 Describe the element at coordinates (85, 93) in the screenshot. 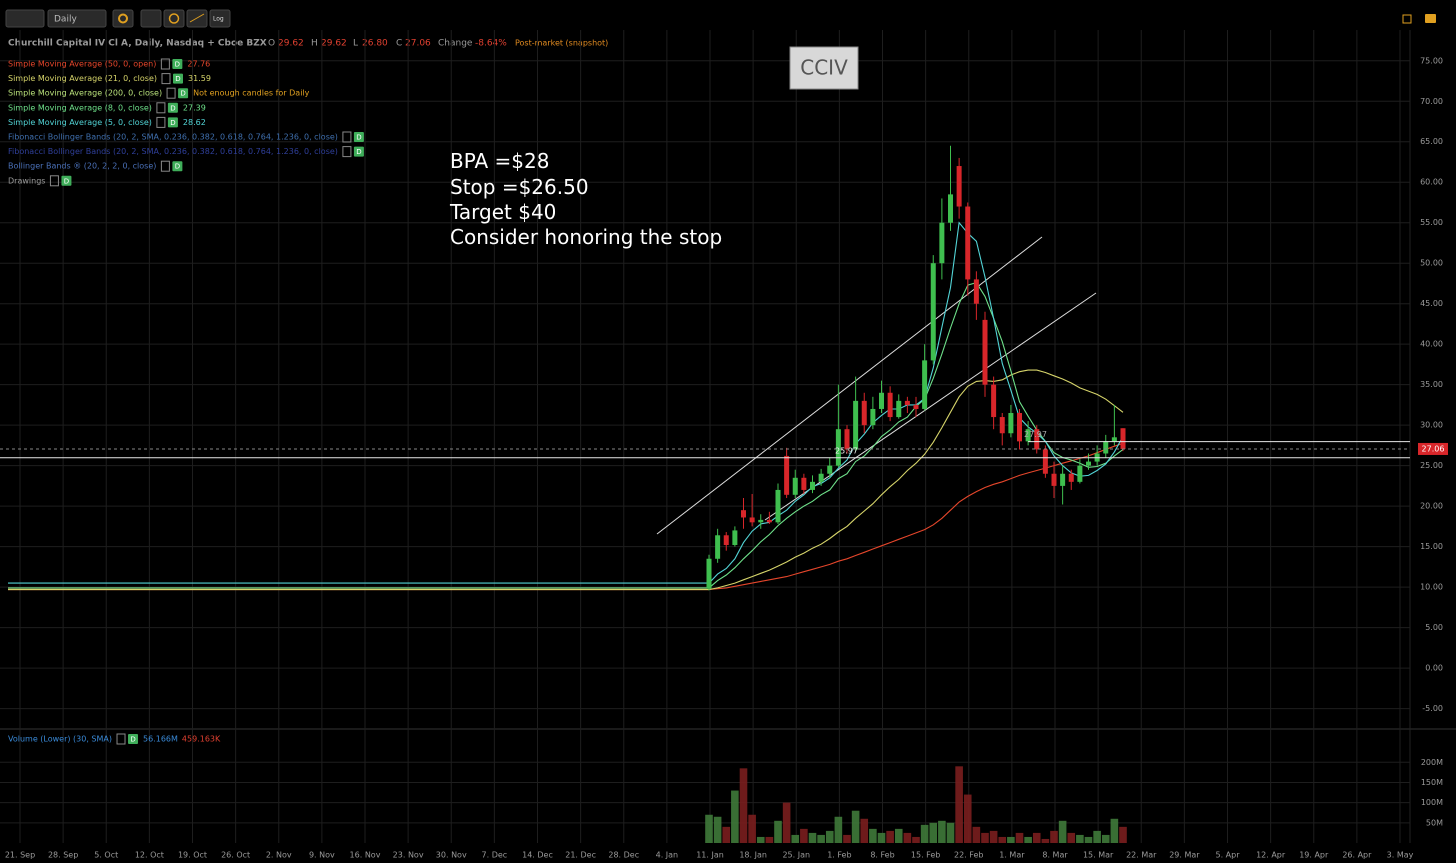

I see `legend-entry: Simple Moving Average (200, 0, close)` at that location.